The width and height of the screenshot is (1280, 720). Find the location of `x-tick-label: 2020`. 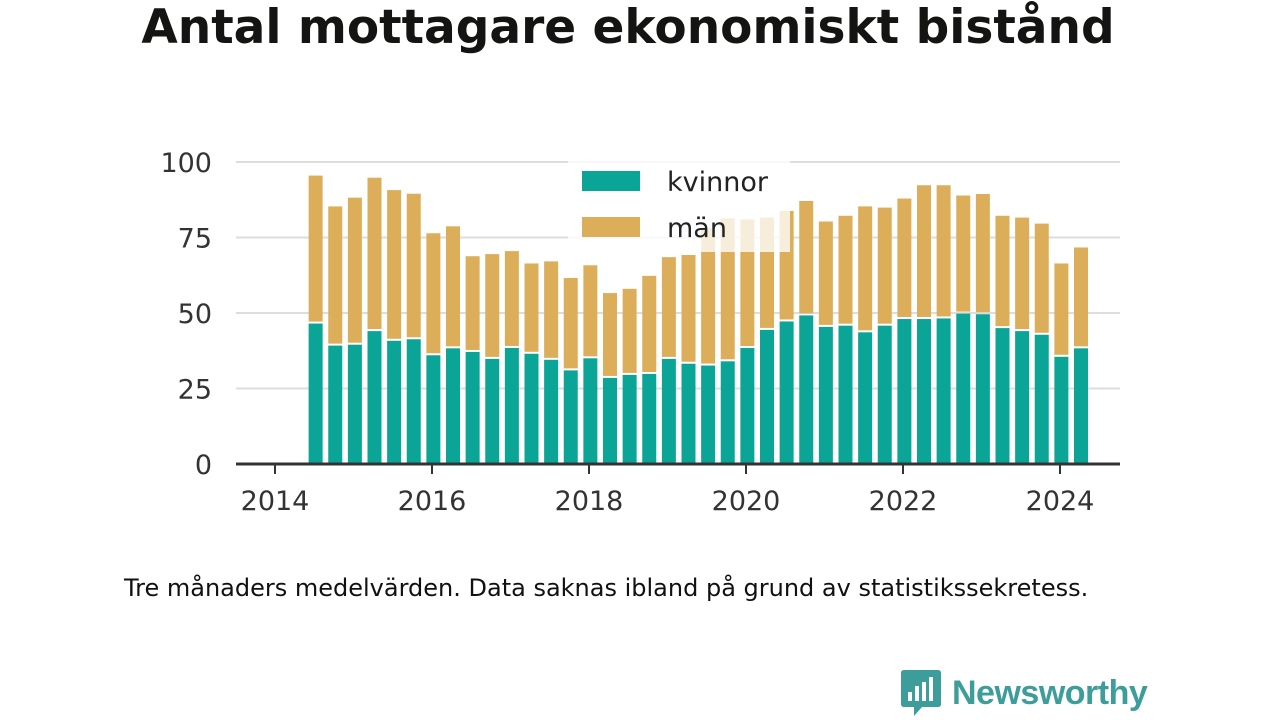

x-tick-label: 2020 is located at coordinates (746, 501).